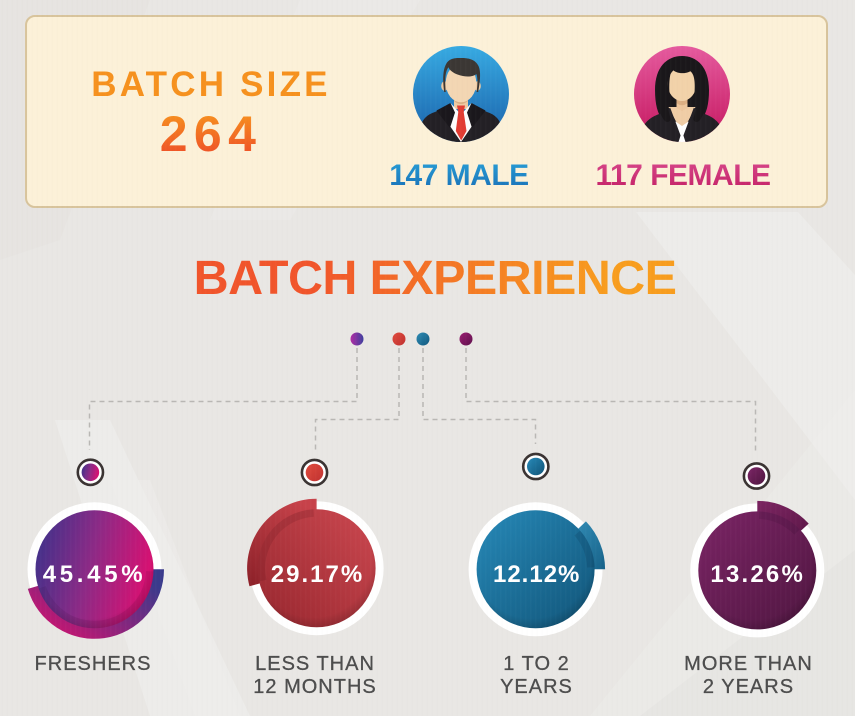 The height and width of the screenshot is (716, 855). What do you see at coordinates (95, 574) in the screenshot?
I see `svg-text: 45.45%` at bounding box center [95, 574].